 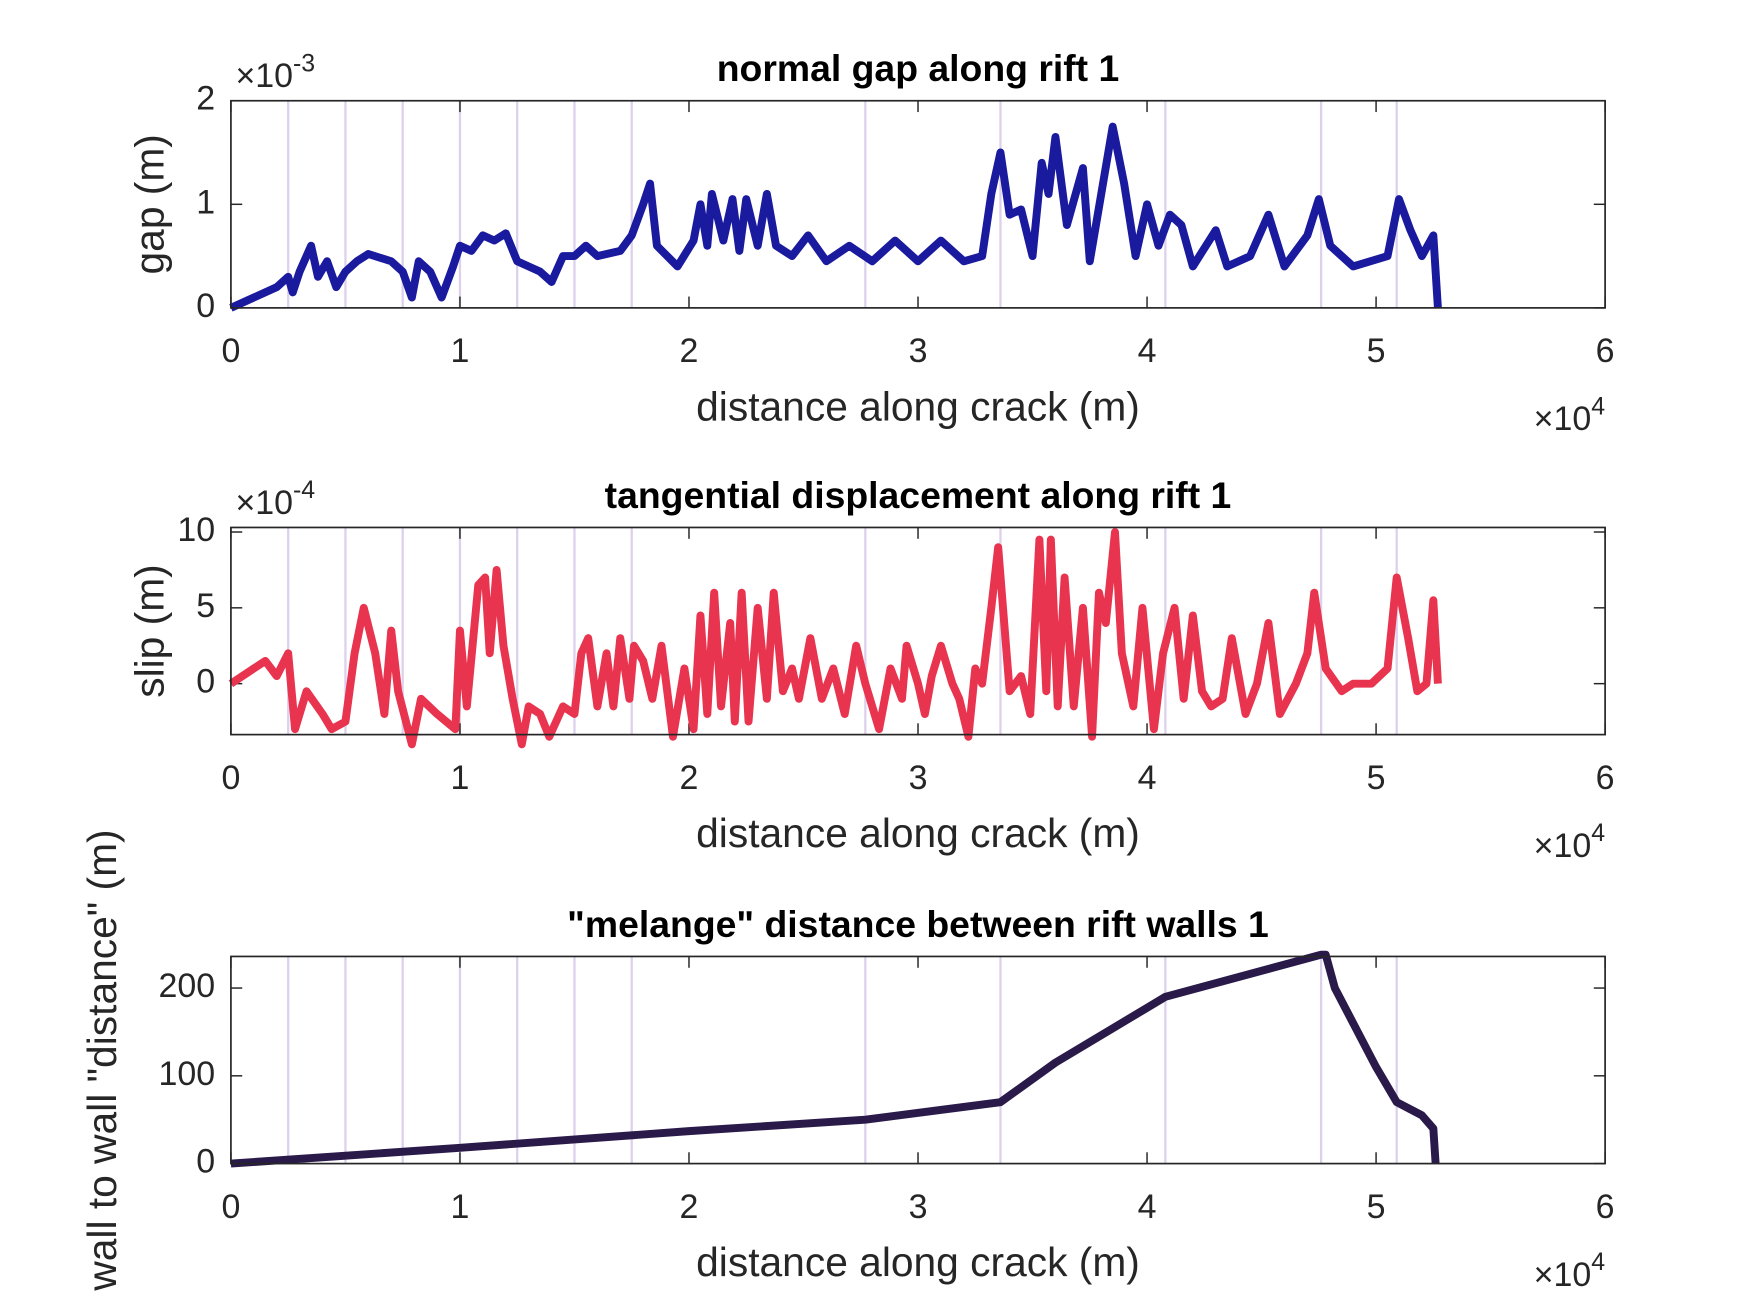 What do you see at coordinates (102, 1060) in the screenshot?
I see `y-axis-label: wall to wall "distance" (m)` at bounding box center [102, 1060].